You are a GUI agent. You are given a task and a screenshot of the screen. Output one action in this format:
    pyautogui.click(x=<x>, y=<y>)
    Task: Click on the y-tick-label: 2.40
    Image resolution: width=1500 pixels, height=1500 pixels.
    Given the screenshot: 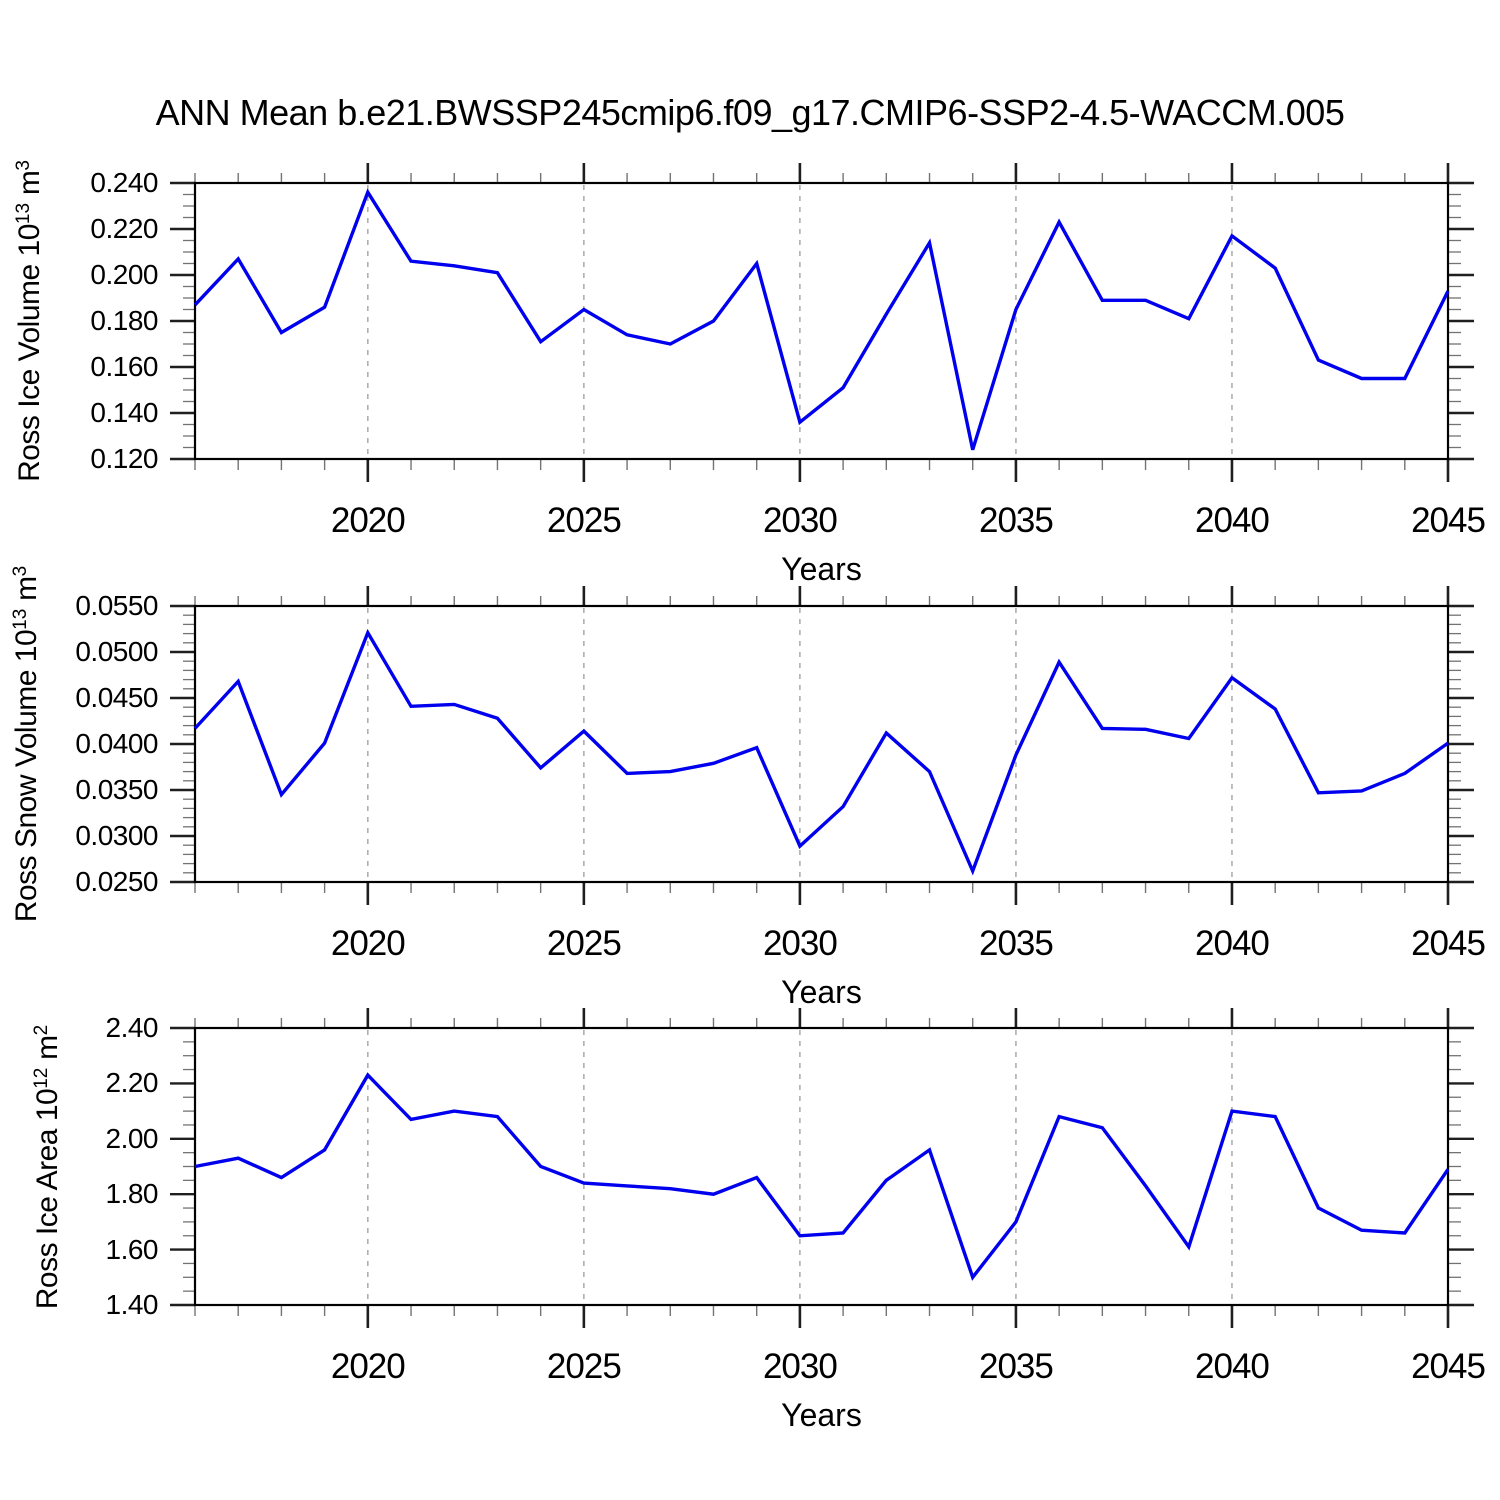 What is the action you would take?
    pyautogui.click(x=132, y=1027)
    